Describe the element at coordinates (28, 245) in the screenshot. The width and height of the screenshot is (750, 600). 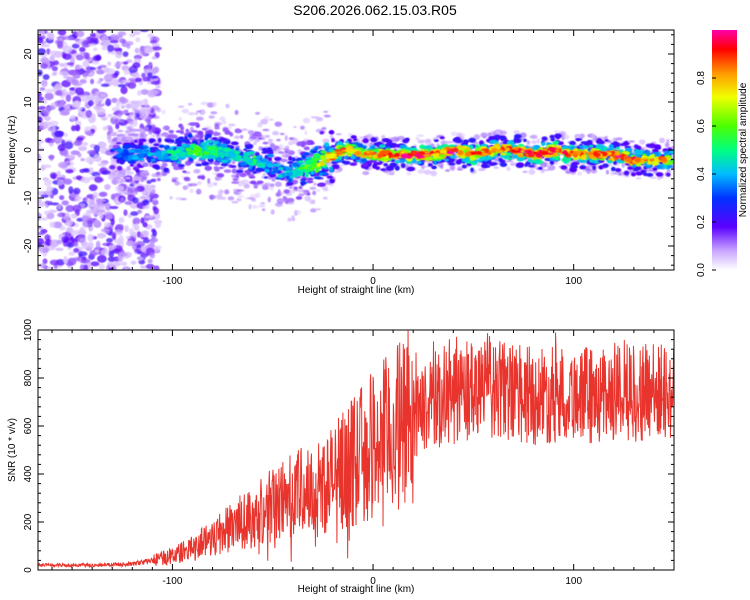
I see `spectrogram-y-tick-label: -20` at that location.